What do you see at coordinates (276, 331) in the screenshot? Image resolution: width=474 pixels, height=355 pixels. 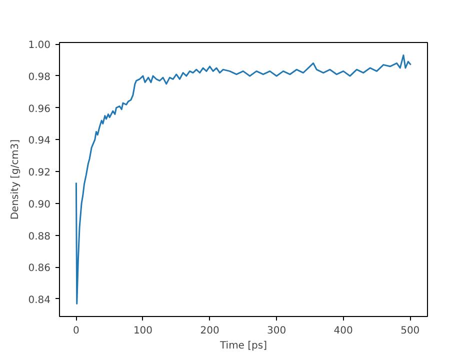 I see `x-tick-label: 300` at bounding box center [276, 331].